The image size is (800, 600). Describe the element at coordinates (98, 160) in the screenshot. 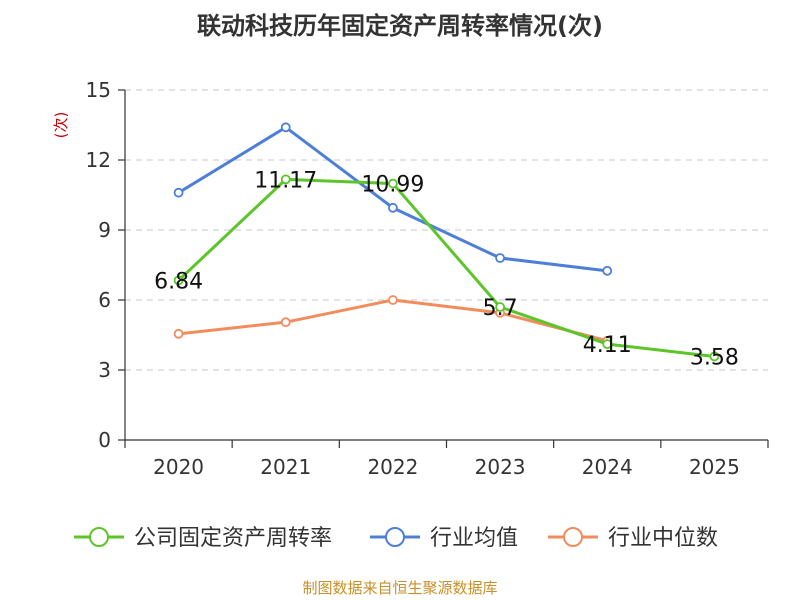

I see `y-tick-label: 12` at that location.